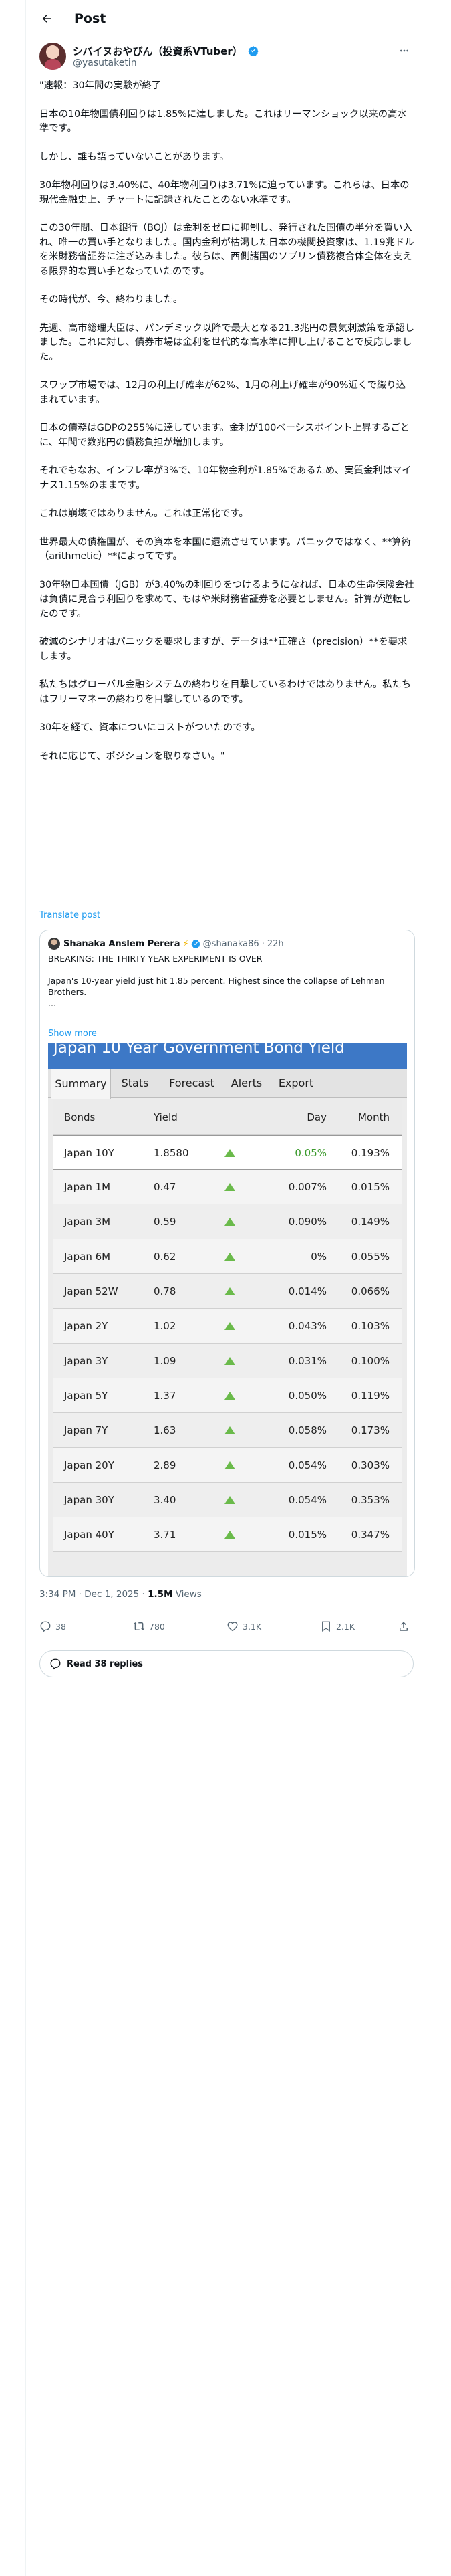  Describe the element at coordinates (158, 51) in the screenshot. I see `author-name: シバイヌおやびん（投資系VTuber）` at that location.